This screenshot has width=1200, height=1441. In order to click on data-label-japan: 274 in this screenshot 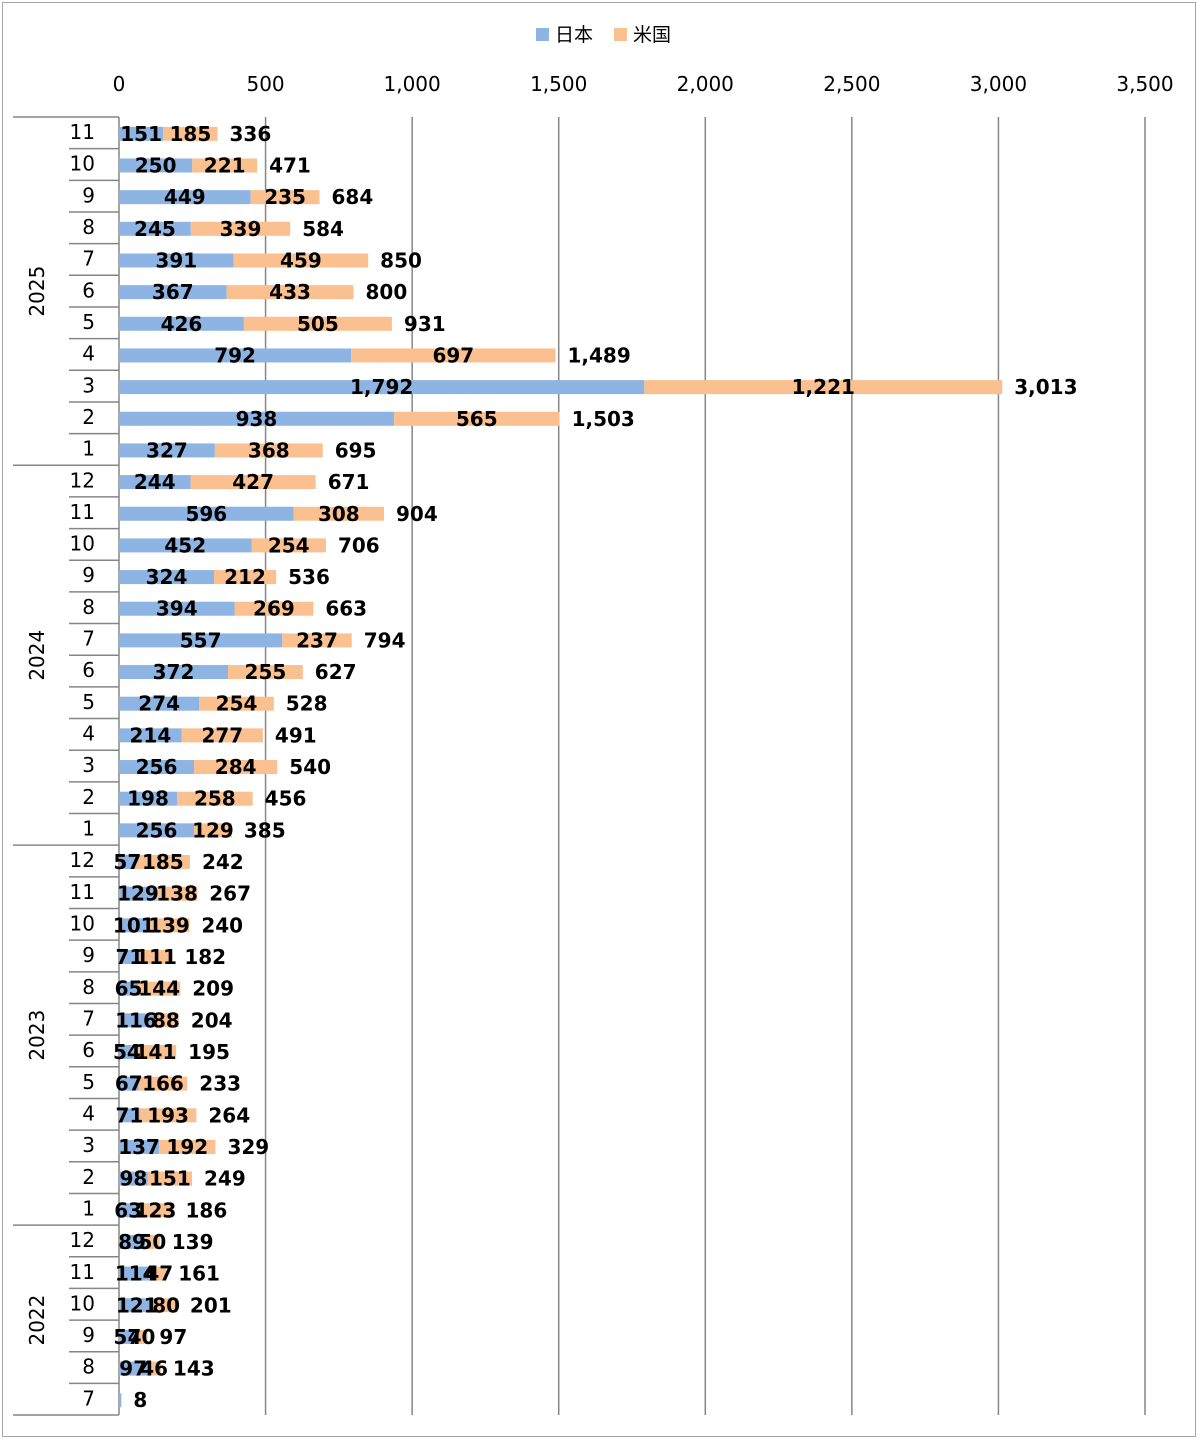, I will do `click(159, 704)`.